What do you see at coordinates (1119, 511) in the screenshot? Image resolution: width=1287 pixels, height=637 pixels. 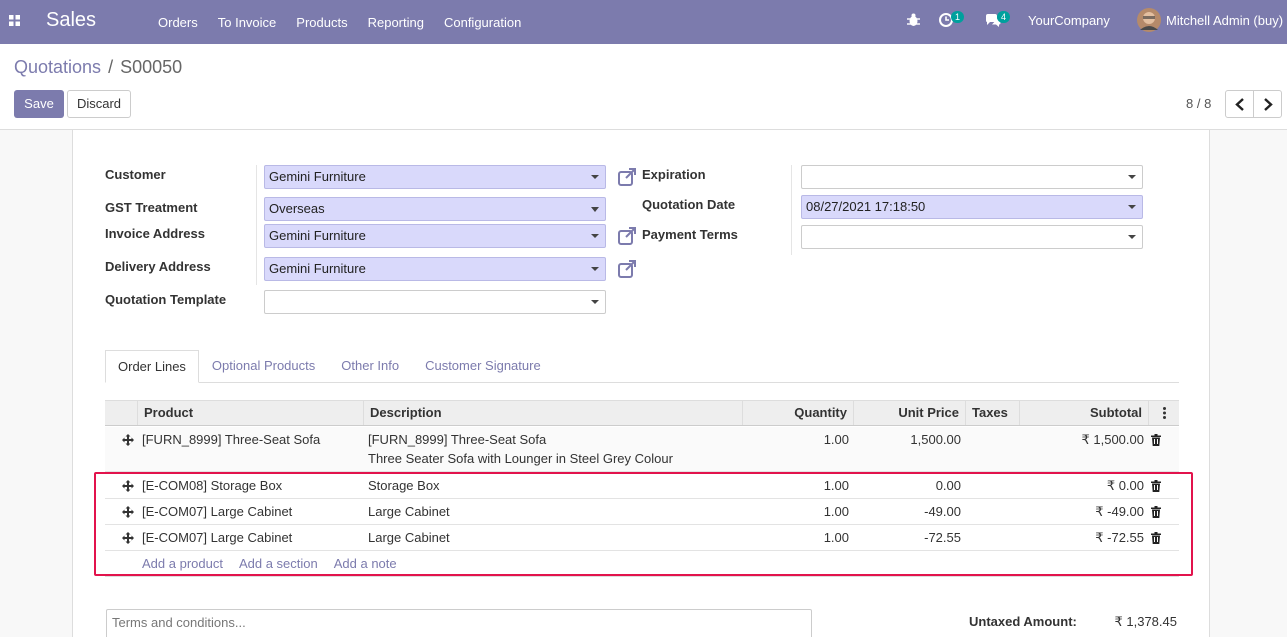 I see `subtotal-cell: ₹ -49.00` at bounding box center [1119, 511].